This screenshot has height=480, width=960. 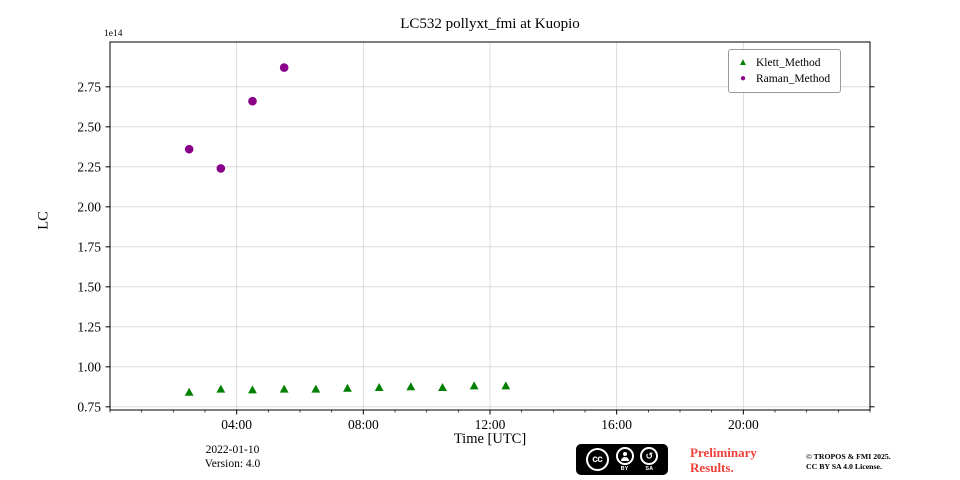 I want to click on x-tick-label: 20:00, so click(x=743, y=424).